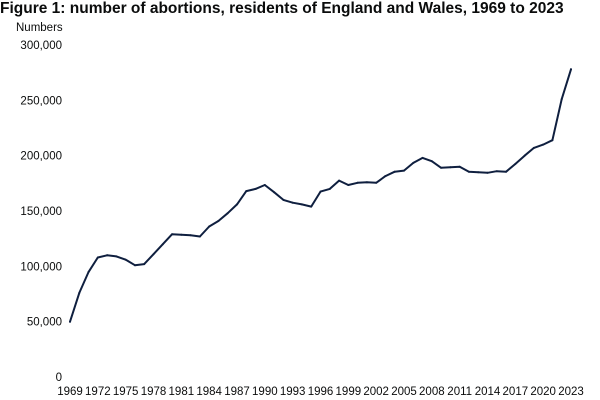 Image resolution: width=600 pixels, height=400 pixels. I want to click on x-tick-label: 2002, so click(376, 392).